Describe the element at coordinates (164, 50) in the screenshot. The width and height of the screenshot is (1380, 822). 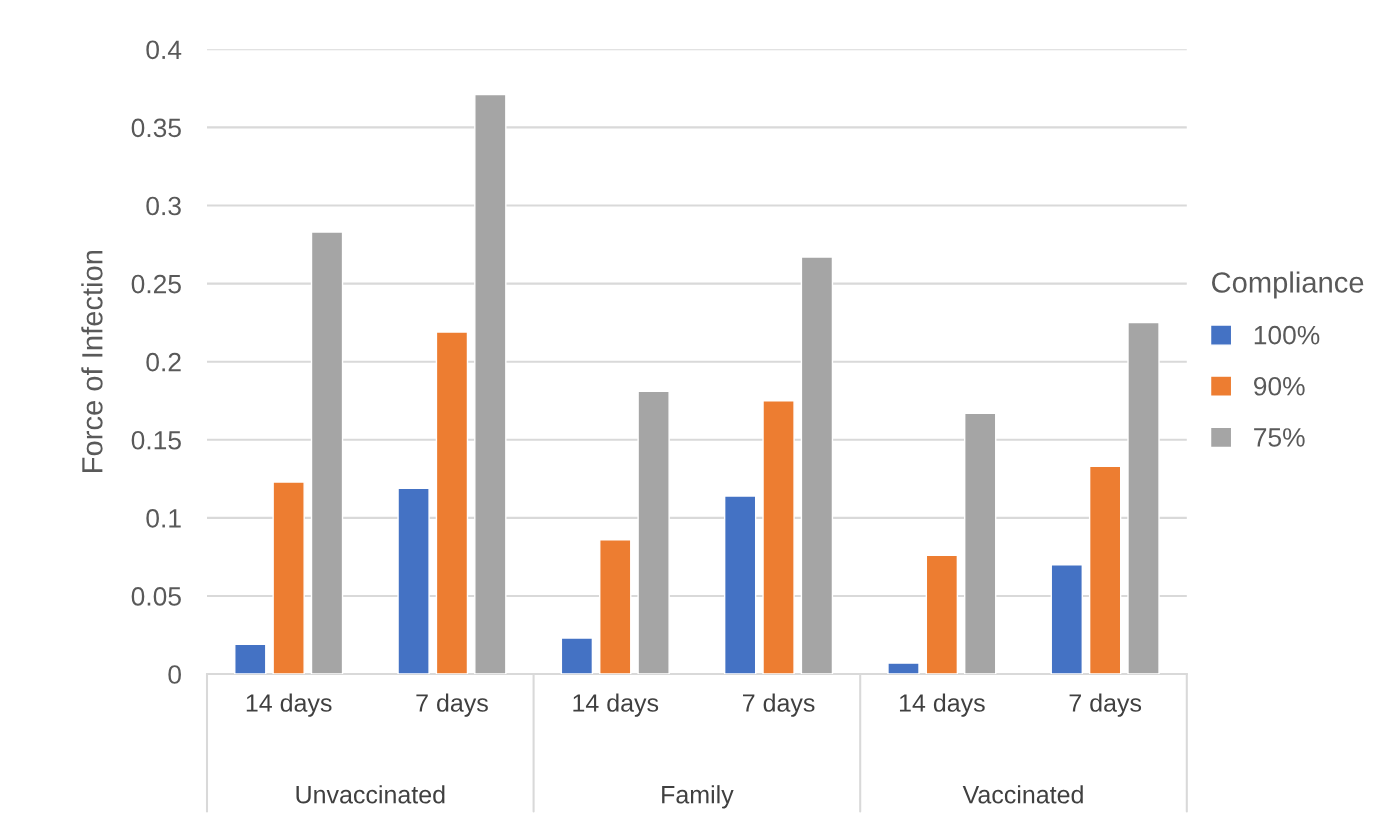
I see `y-tick-label: 0.4` at that location.